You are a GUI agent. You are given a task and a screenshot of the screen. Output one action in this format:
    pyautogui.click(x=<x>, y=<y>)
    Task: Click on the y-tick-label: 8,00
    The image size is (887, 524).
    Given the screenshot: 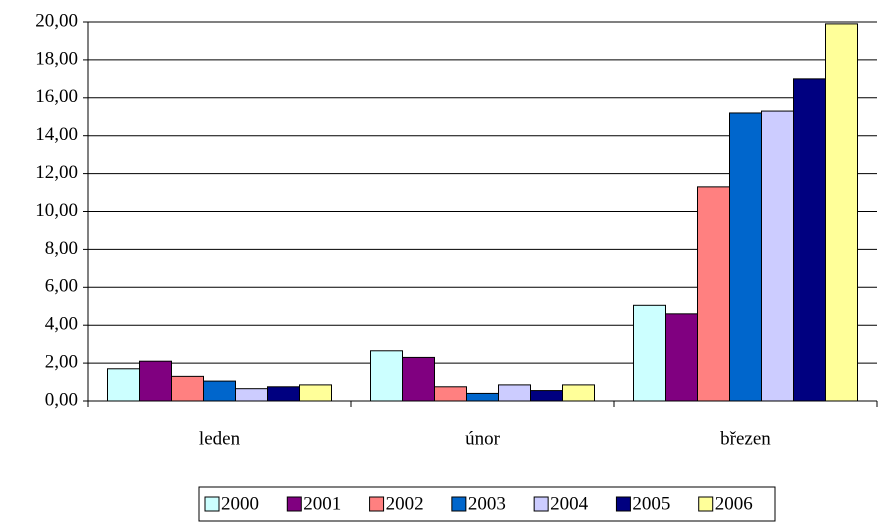 What is the action you would take?
    pyautogui.click(x=61, y=248)
    